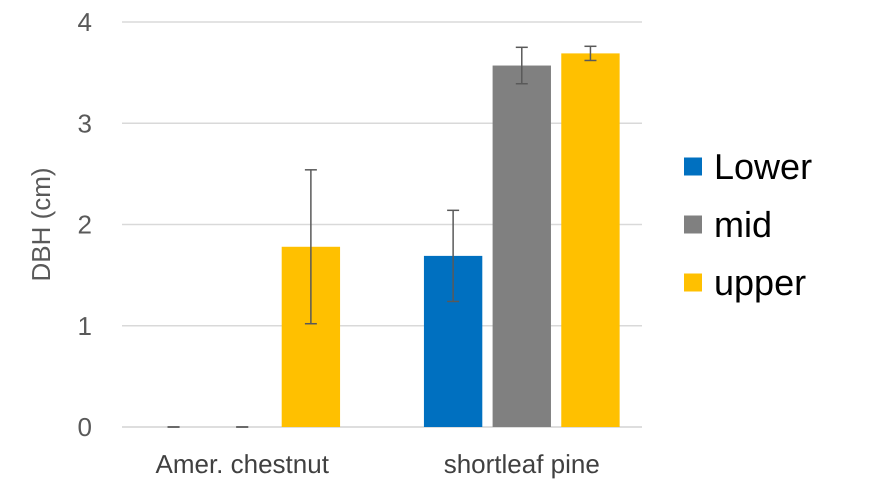 This screenshot has width=882, height=493. What do you see at coordinates (85, 325) in the screenshot?
I see `y-tick-label: 1` at bounding box center [85, 325].